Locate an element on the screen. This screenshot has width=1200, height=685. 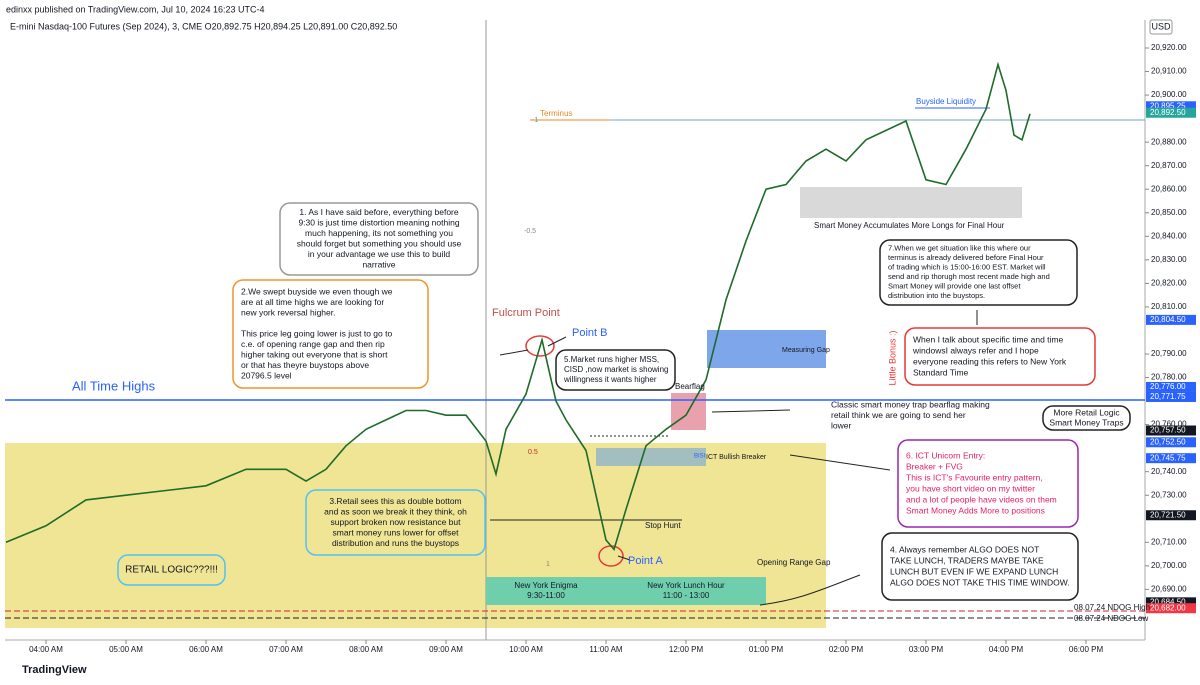
price-tag-label: 20,776.00 is located at coordinates (1168, 386).